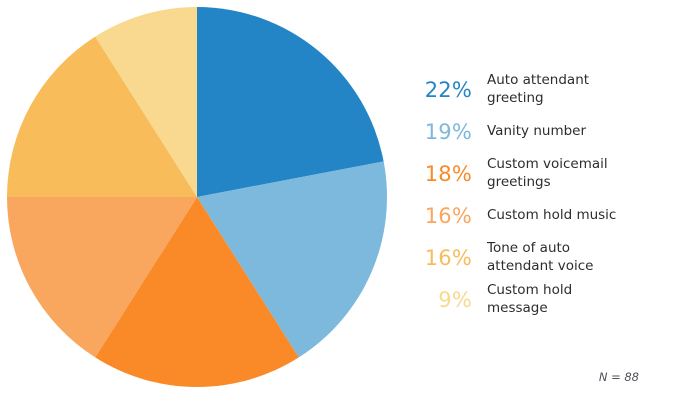  I want to click on legend-item: 22% Auto attendant greeting, so click(544, 90).